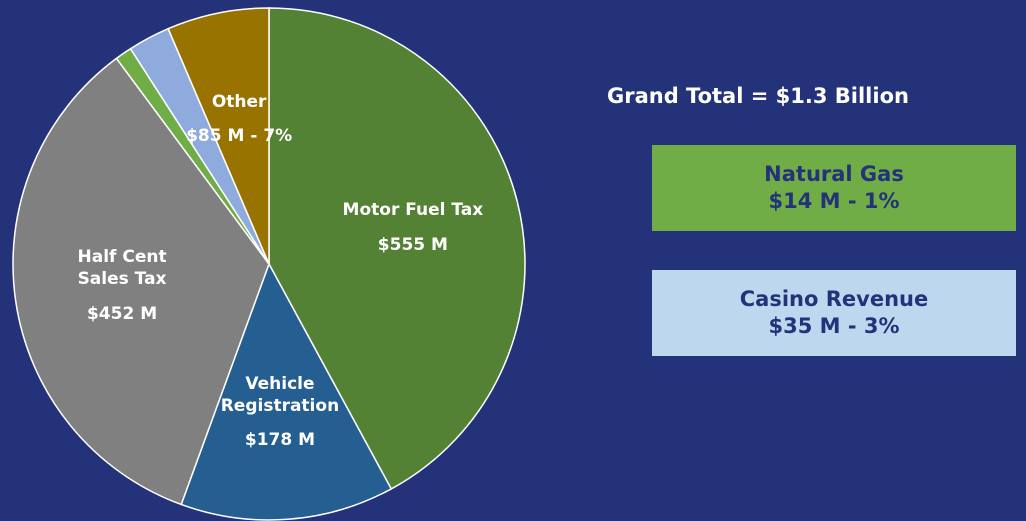 The height and width of the screenshot is (521, 1026). I want to click on slice-label: Half Cent Sales Tax $452 M, so click(122, 285).